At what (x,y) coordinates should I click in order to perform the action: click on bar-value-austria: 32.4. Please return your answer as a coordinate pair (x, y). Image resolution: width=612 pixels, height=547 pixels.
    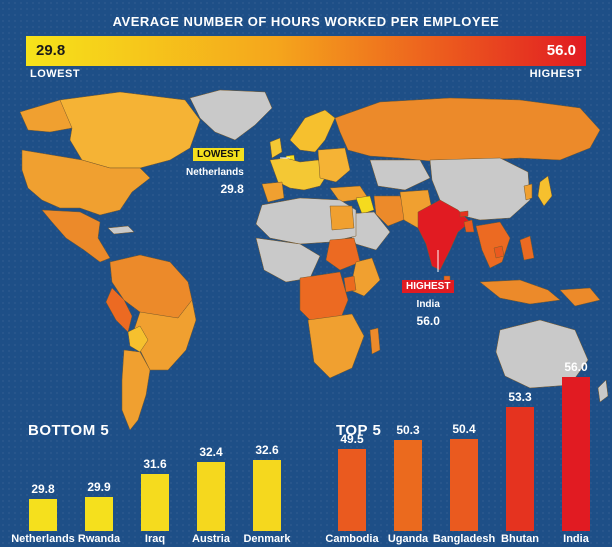
    Looking at the image, I should click on (211, 452).